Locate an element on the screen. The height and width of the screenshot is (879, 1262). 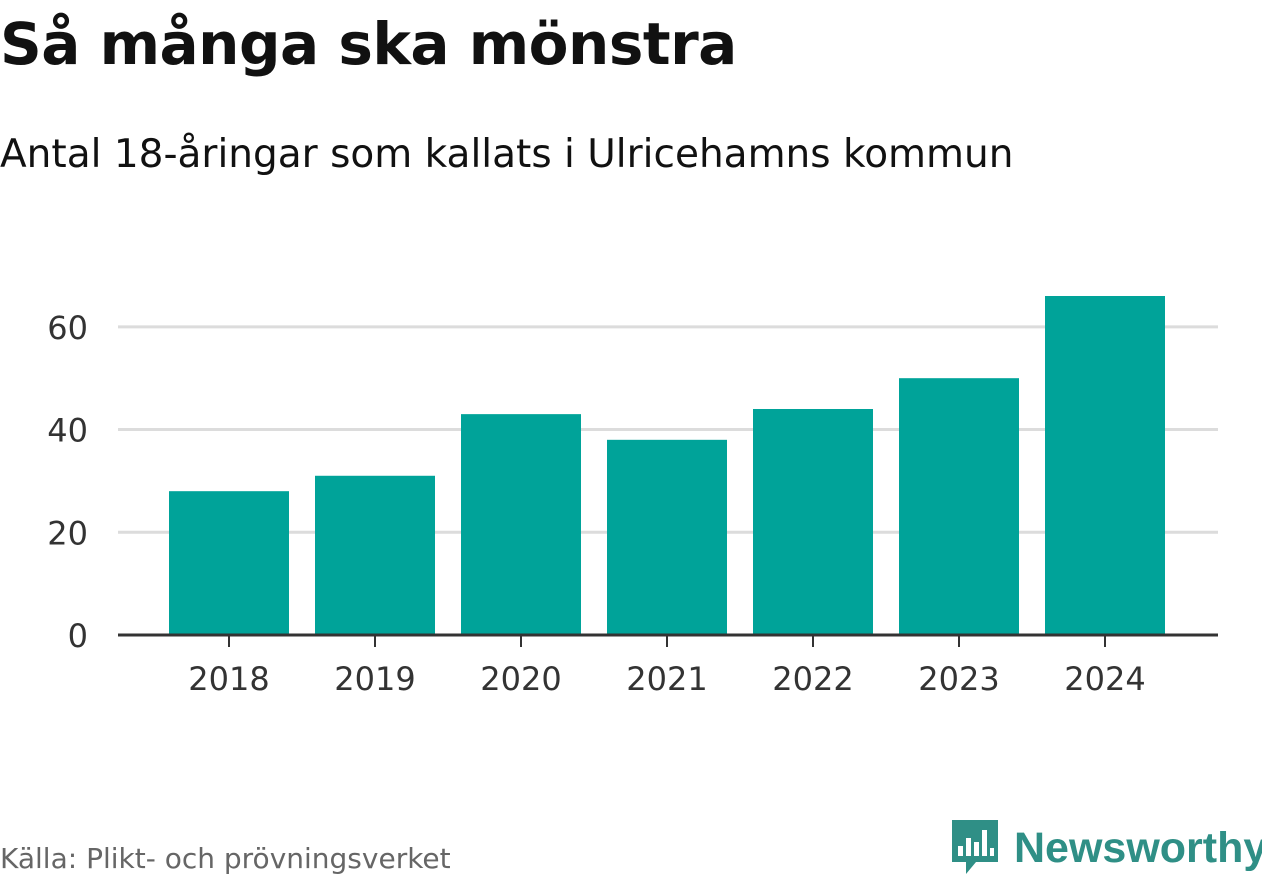
brand-name: Newsworthy is located at coordinates (1138, 847).